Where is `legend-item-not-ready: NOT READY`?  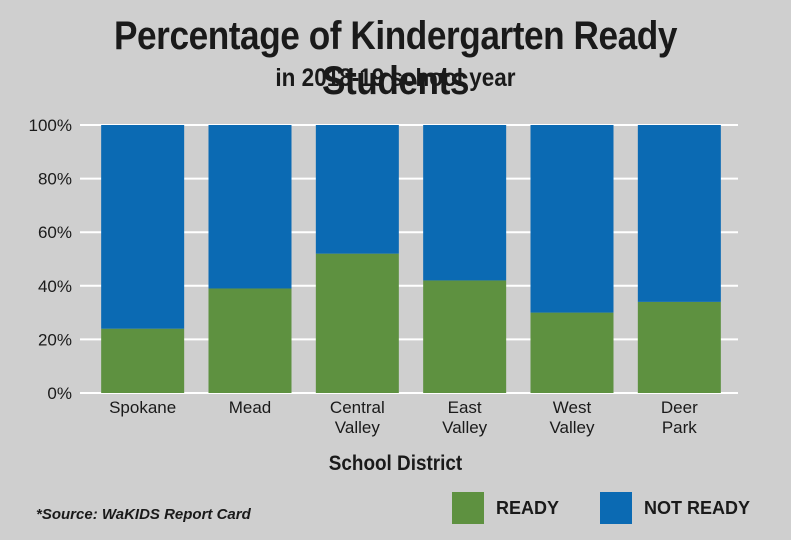
legend-item-not-ready: NOT READY is located at coordinates (675, 508).